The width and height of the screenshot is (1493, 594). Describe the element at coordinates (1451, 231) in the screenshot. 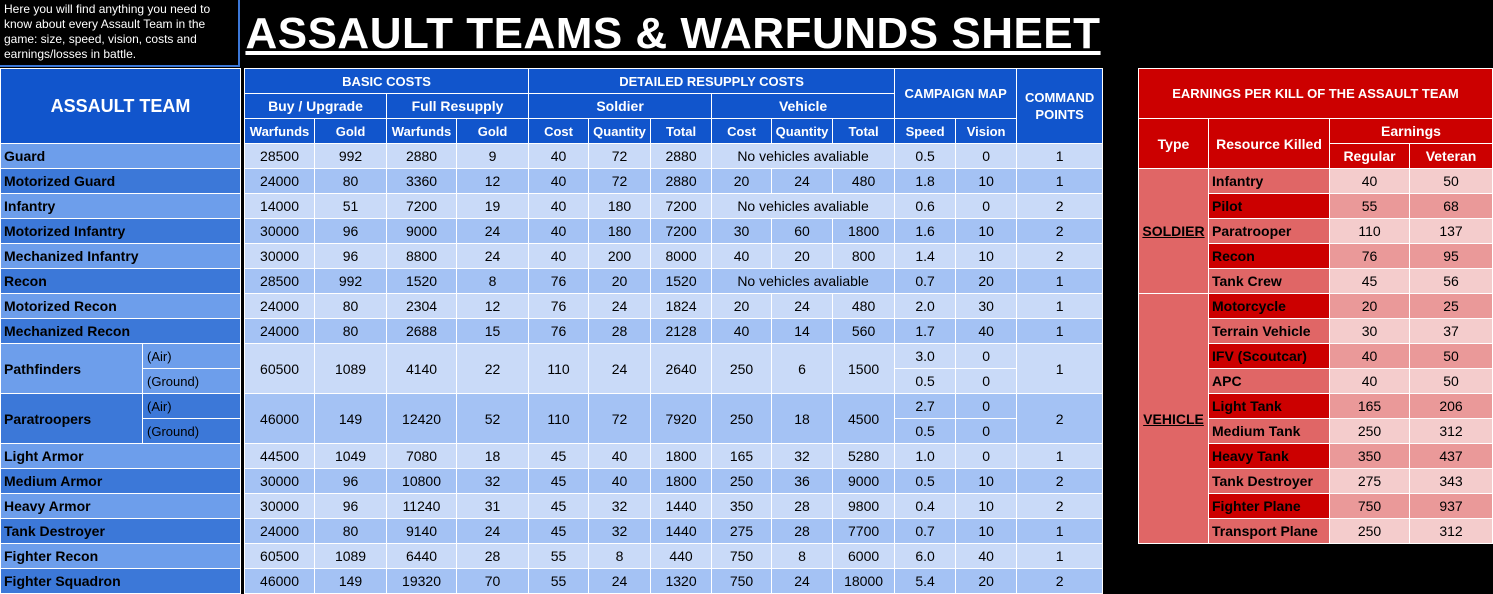

I see `earning-veteran: 137` at that location.